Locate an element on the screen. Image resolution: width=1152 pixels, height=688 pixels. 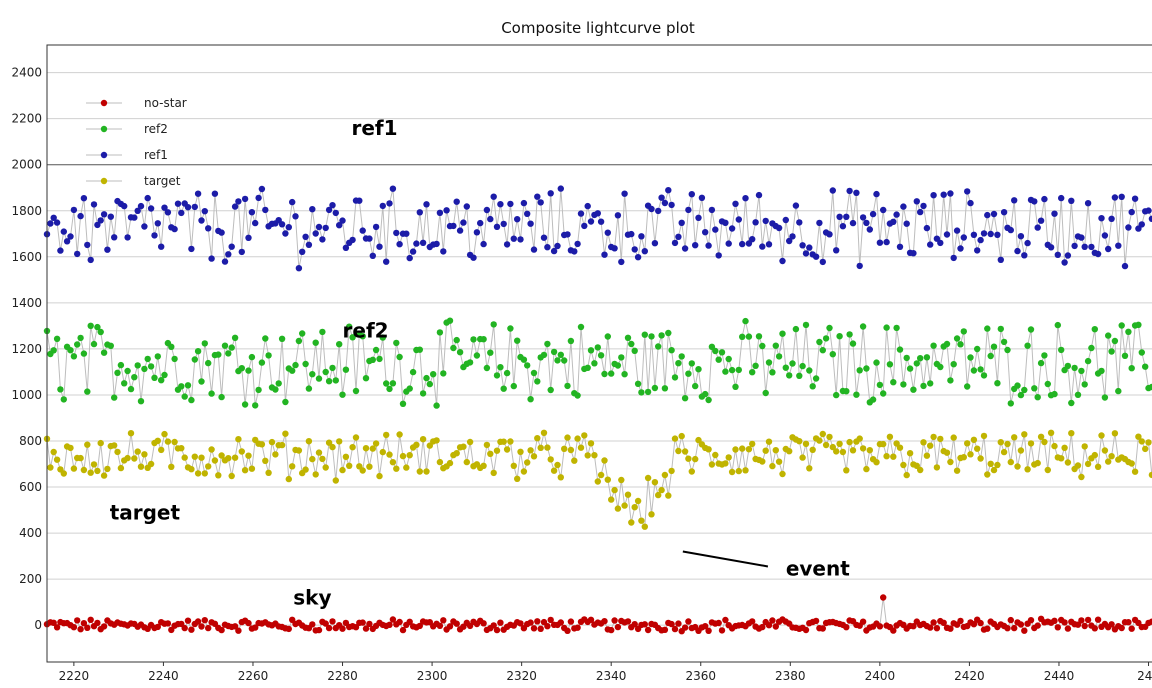
x-tick-label: 2400 is located at coordinates (880, 676).